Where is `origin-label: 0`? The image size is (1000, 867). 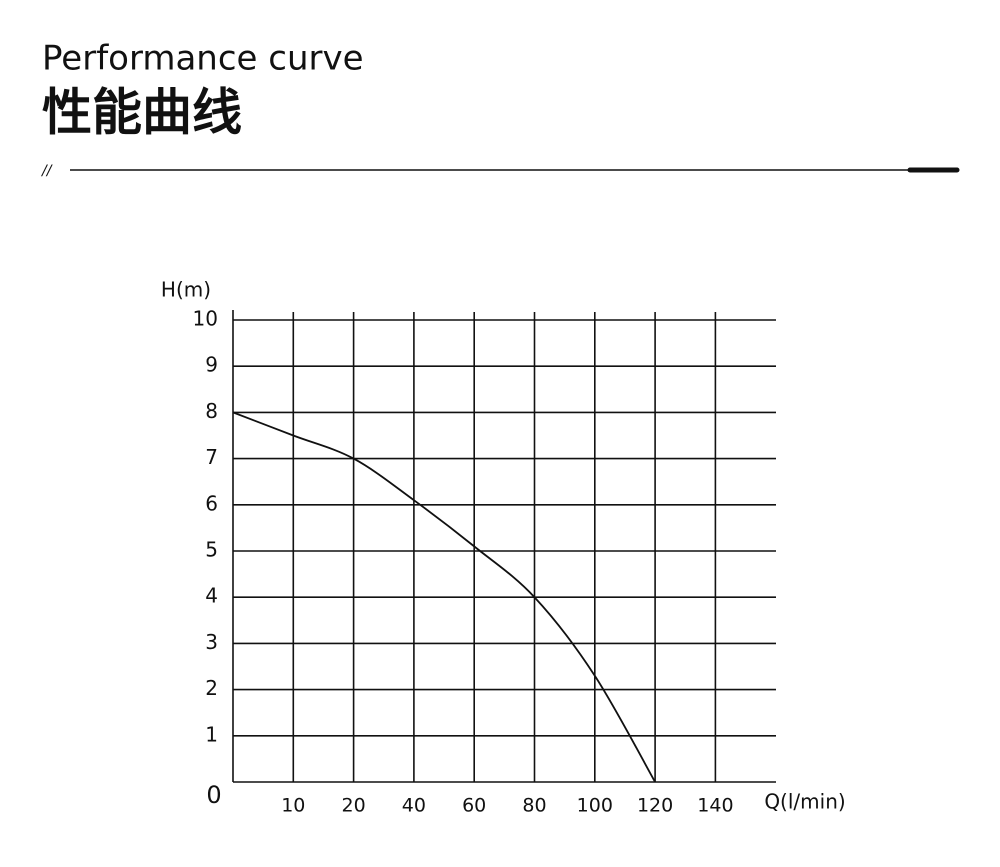 origin-label: 0 is located at coordinates (213, 795).